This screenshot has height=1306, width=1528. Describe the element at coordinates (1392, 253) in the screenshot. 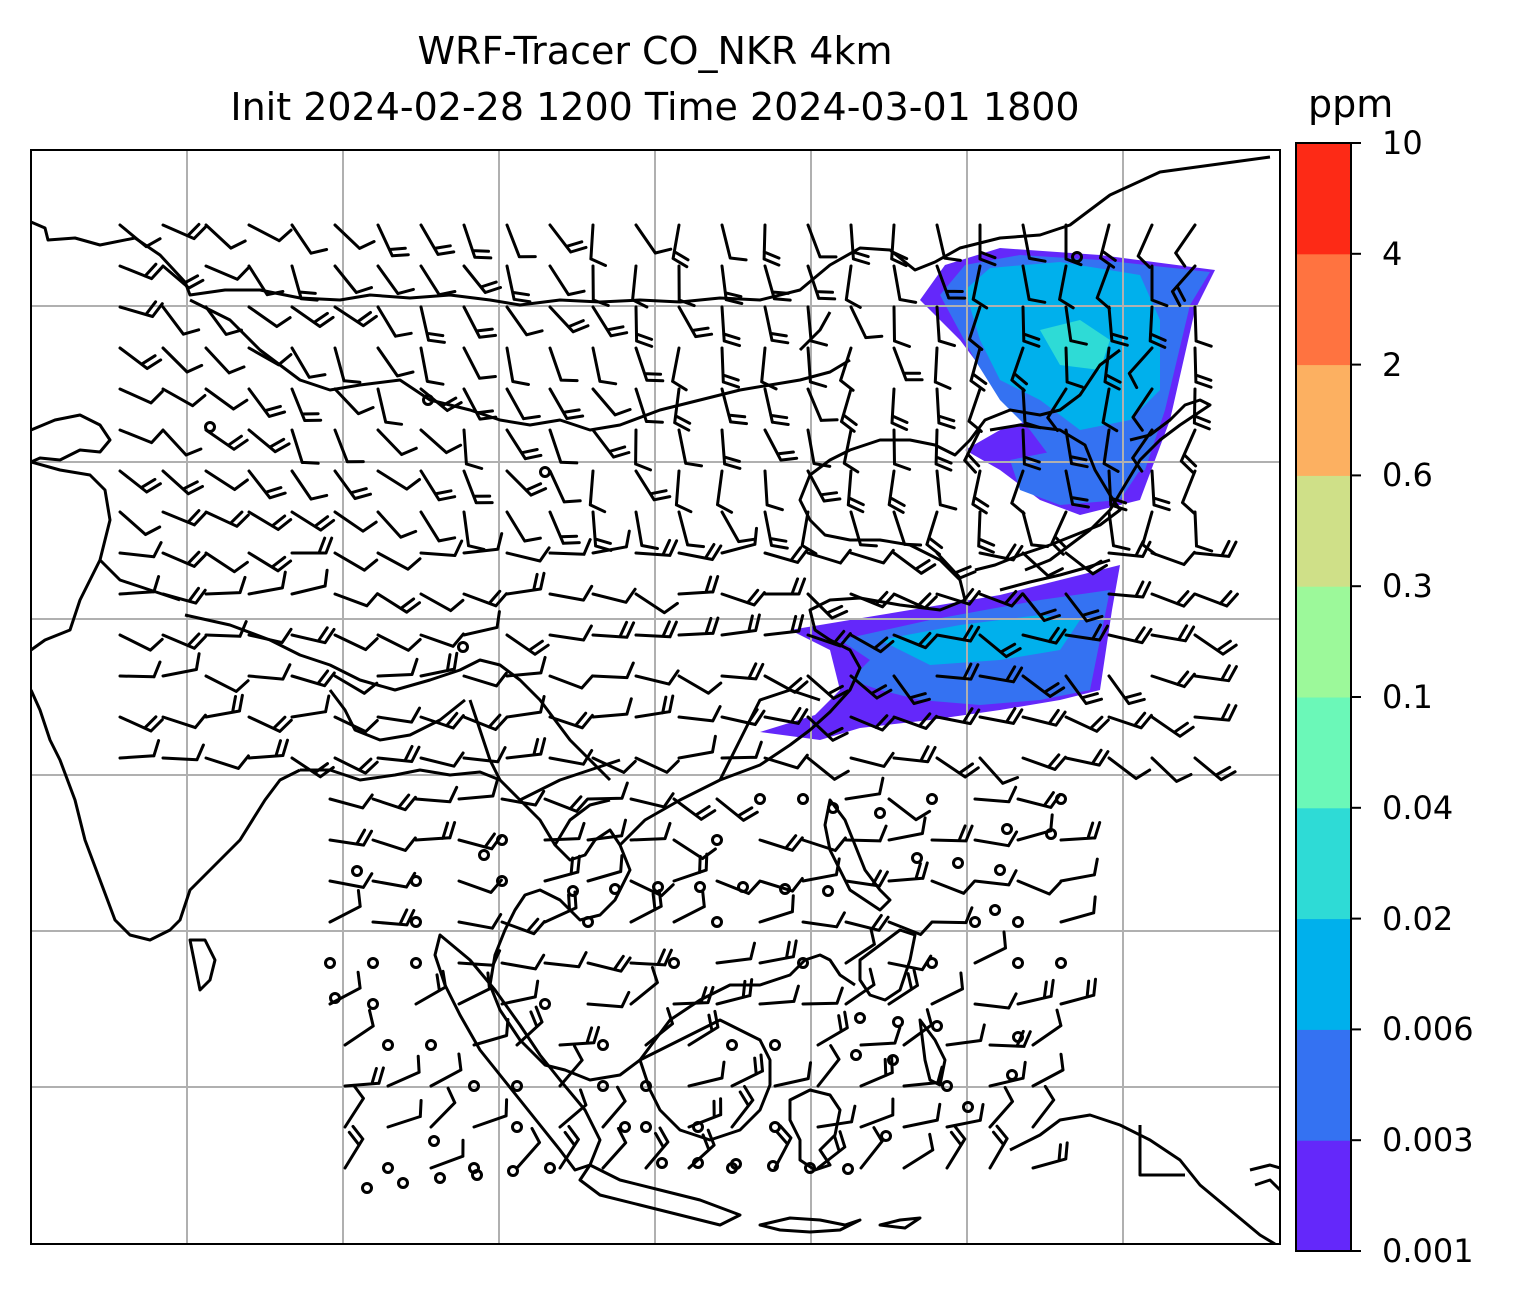

I see `colorbar-tick-label: 4` at that location.